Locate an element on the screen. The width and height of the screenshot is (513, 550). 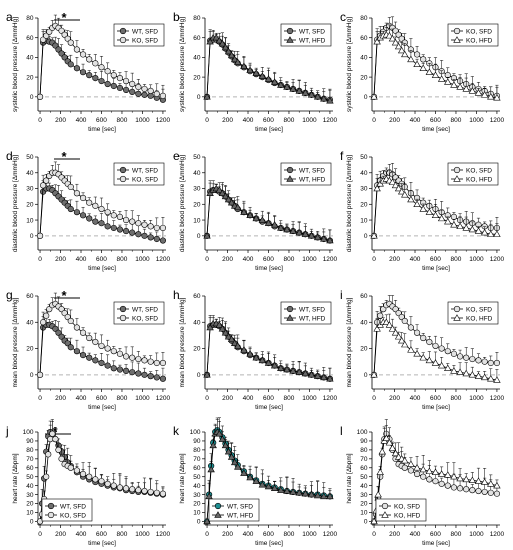
legend: WT, SFD KO, SFD is located at coordinates (139, 35).